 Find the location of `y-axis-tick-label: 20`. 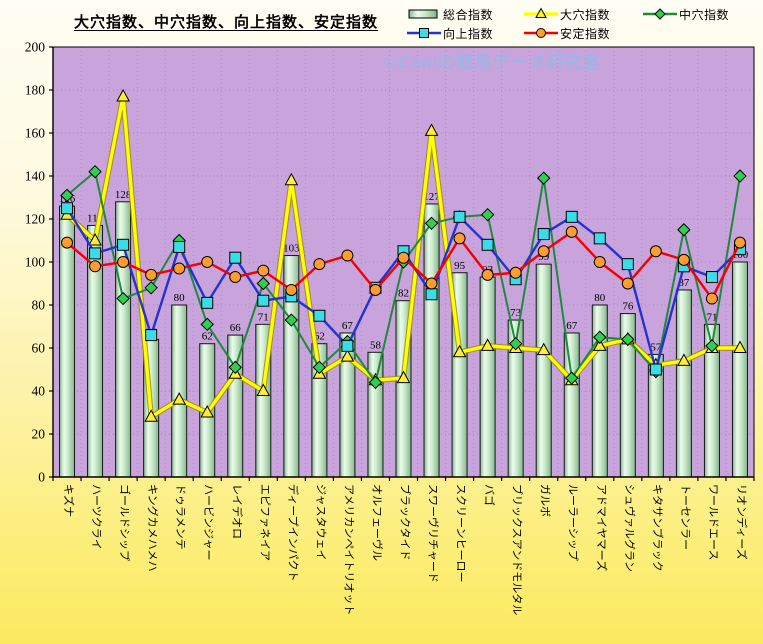

y-axis-tick-label: 20 is located at coordinates (39, 434).